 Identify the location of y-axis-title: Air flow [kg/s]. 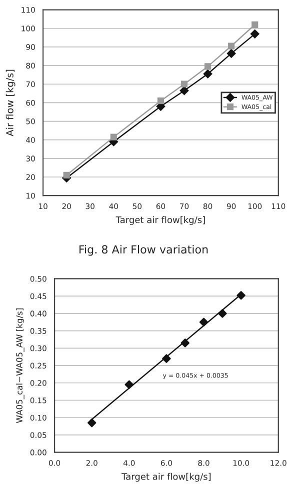
(11, 103).